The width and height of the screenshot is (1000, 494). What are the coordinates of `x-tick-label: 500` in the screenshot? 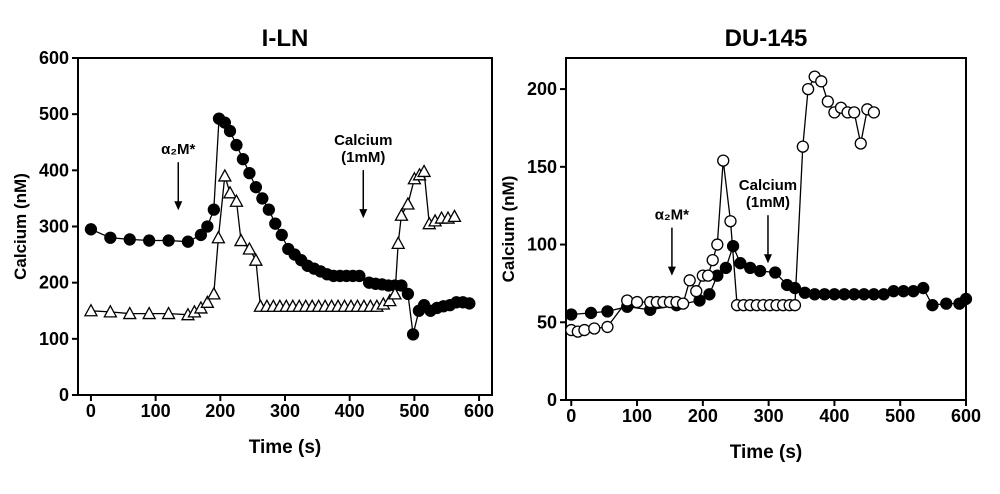 It's located at (414, 411).